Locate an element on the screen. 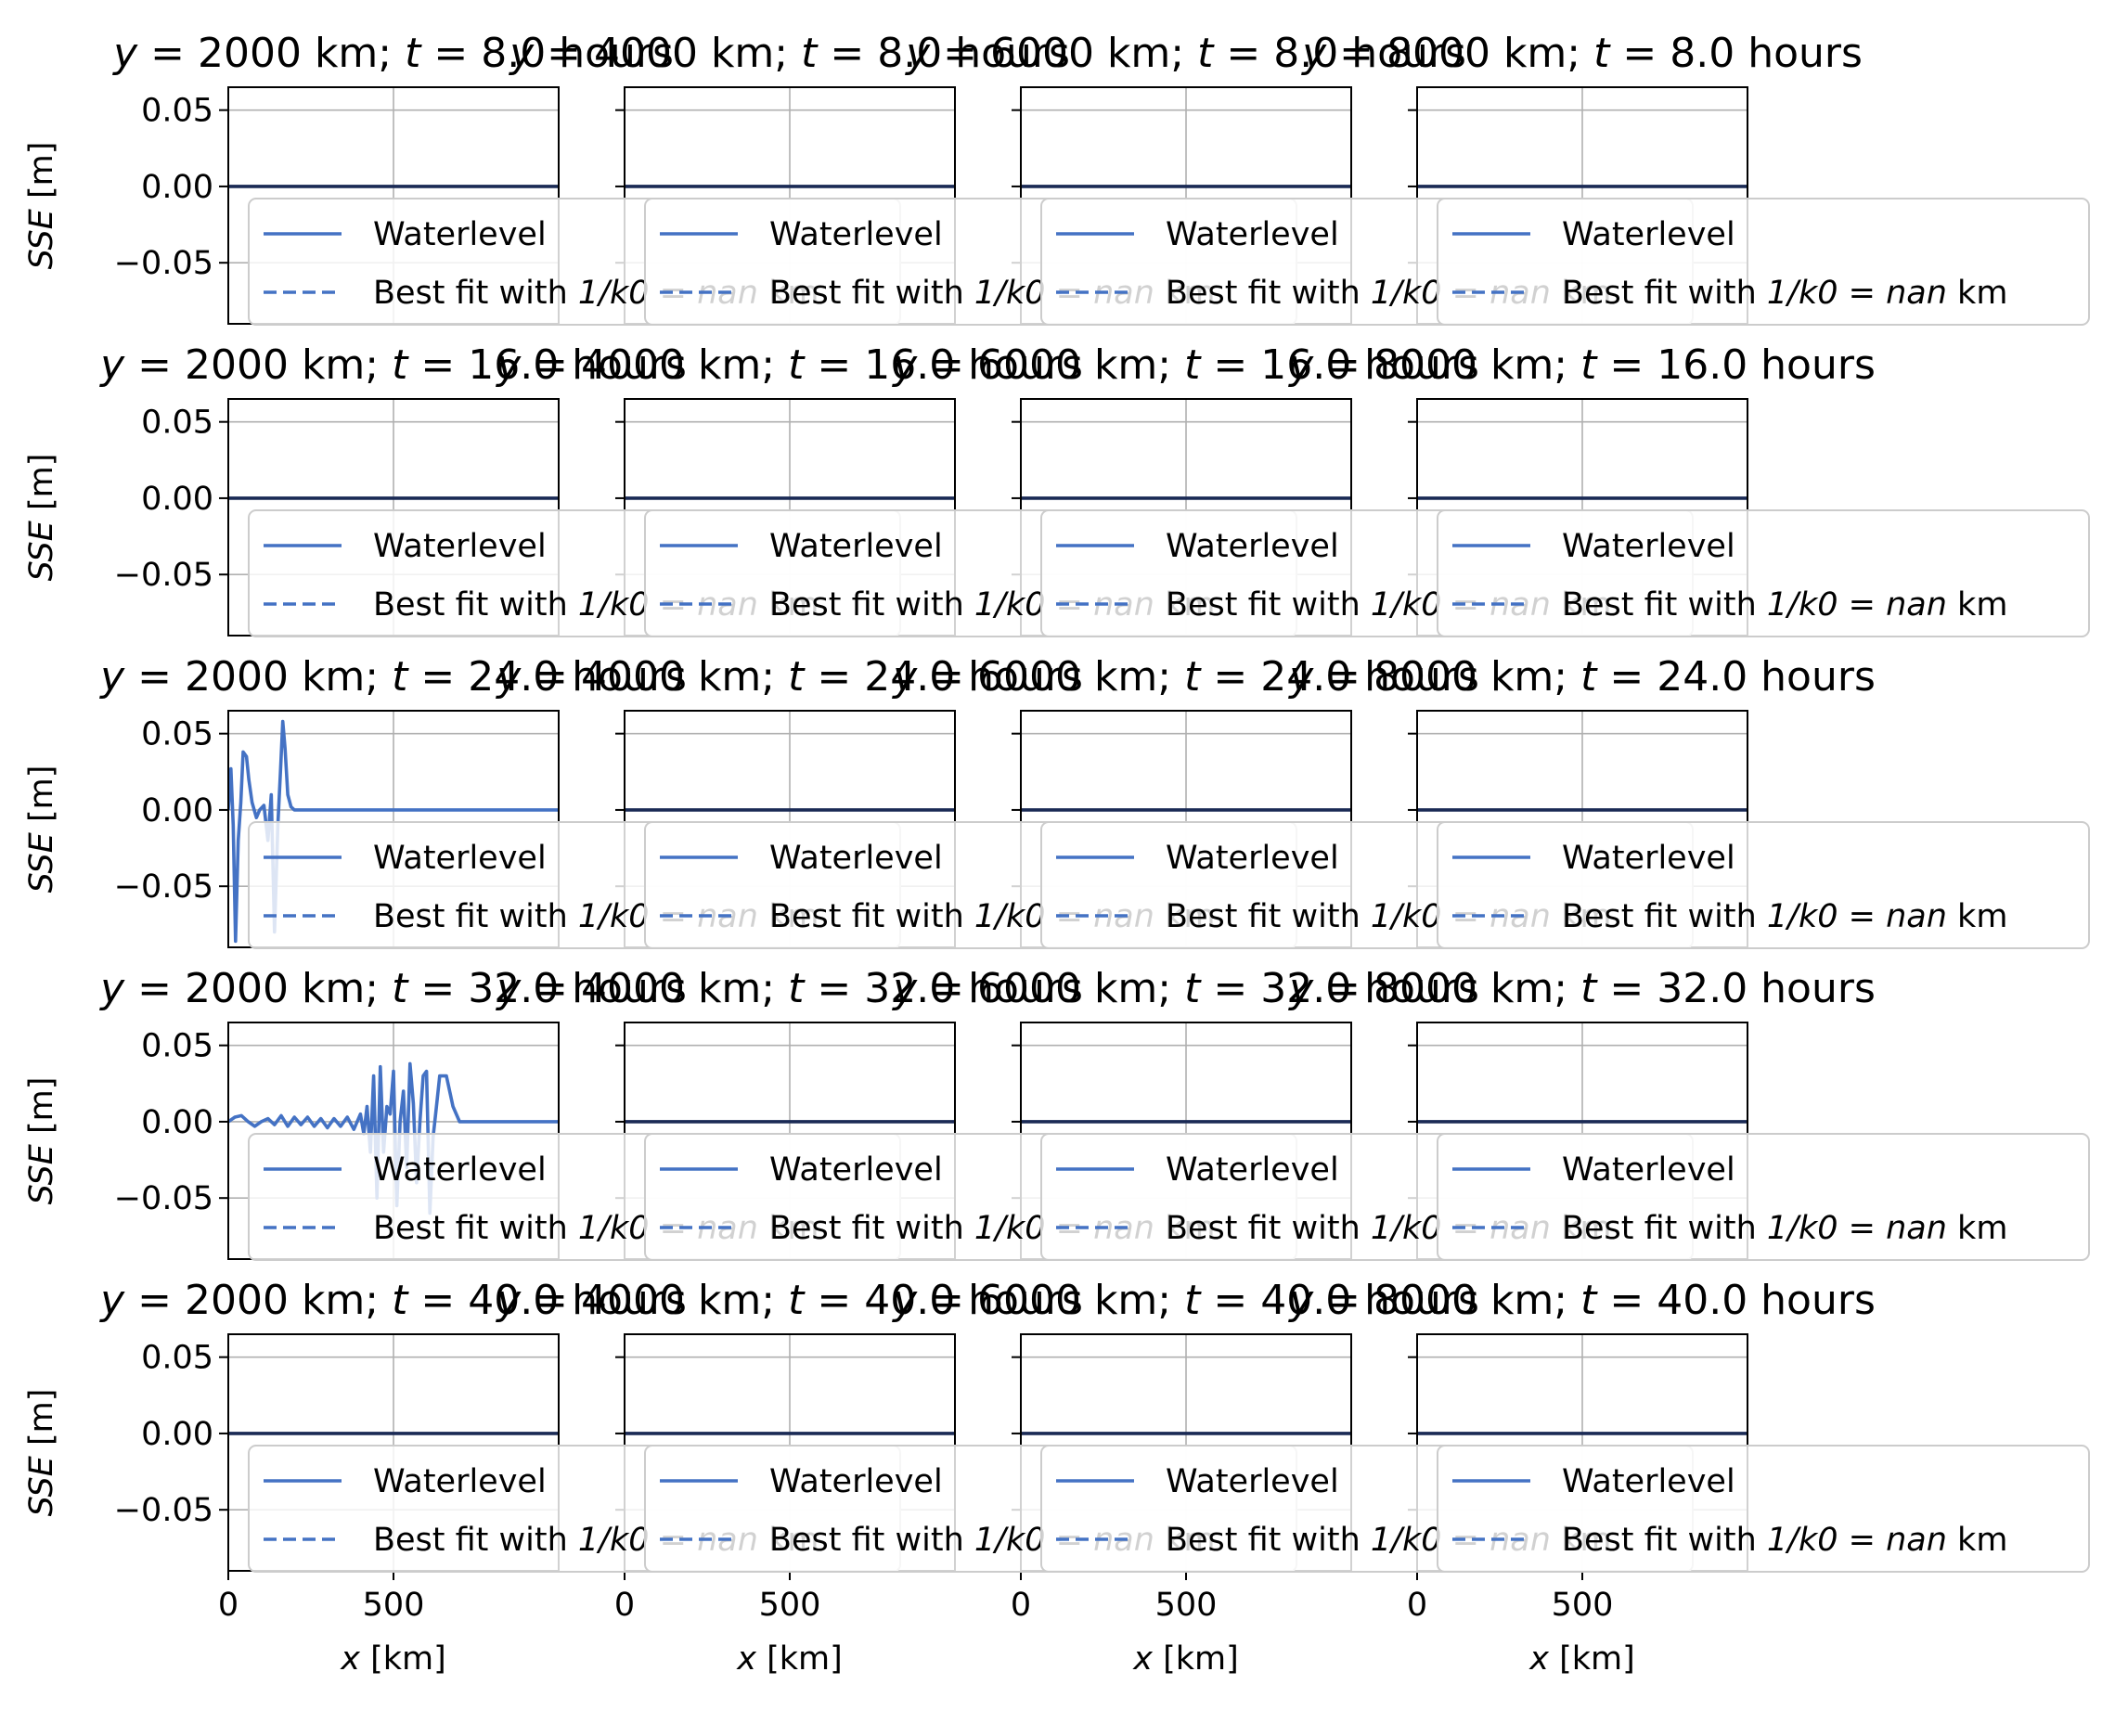  subplot-r4-c2: 0 500 x [km] y = 6000 km; t = 40.0 hours is located at coordinates (1185, 1477).